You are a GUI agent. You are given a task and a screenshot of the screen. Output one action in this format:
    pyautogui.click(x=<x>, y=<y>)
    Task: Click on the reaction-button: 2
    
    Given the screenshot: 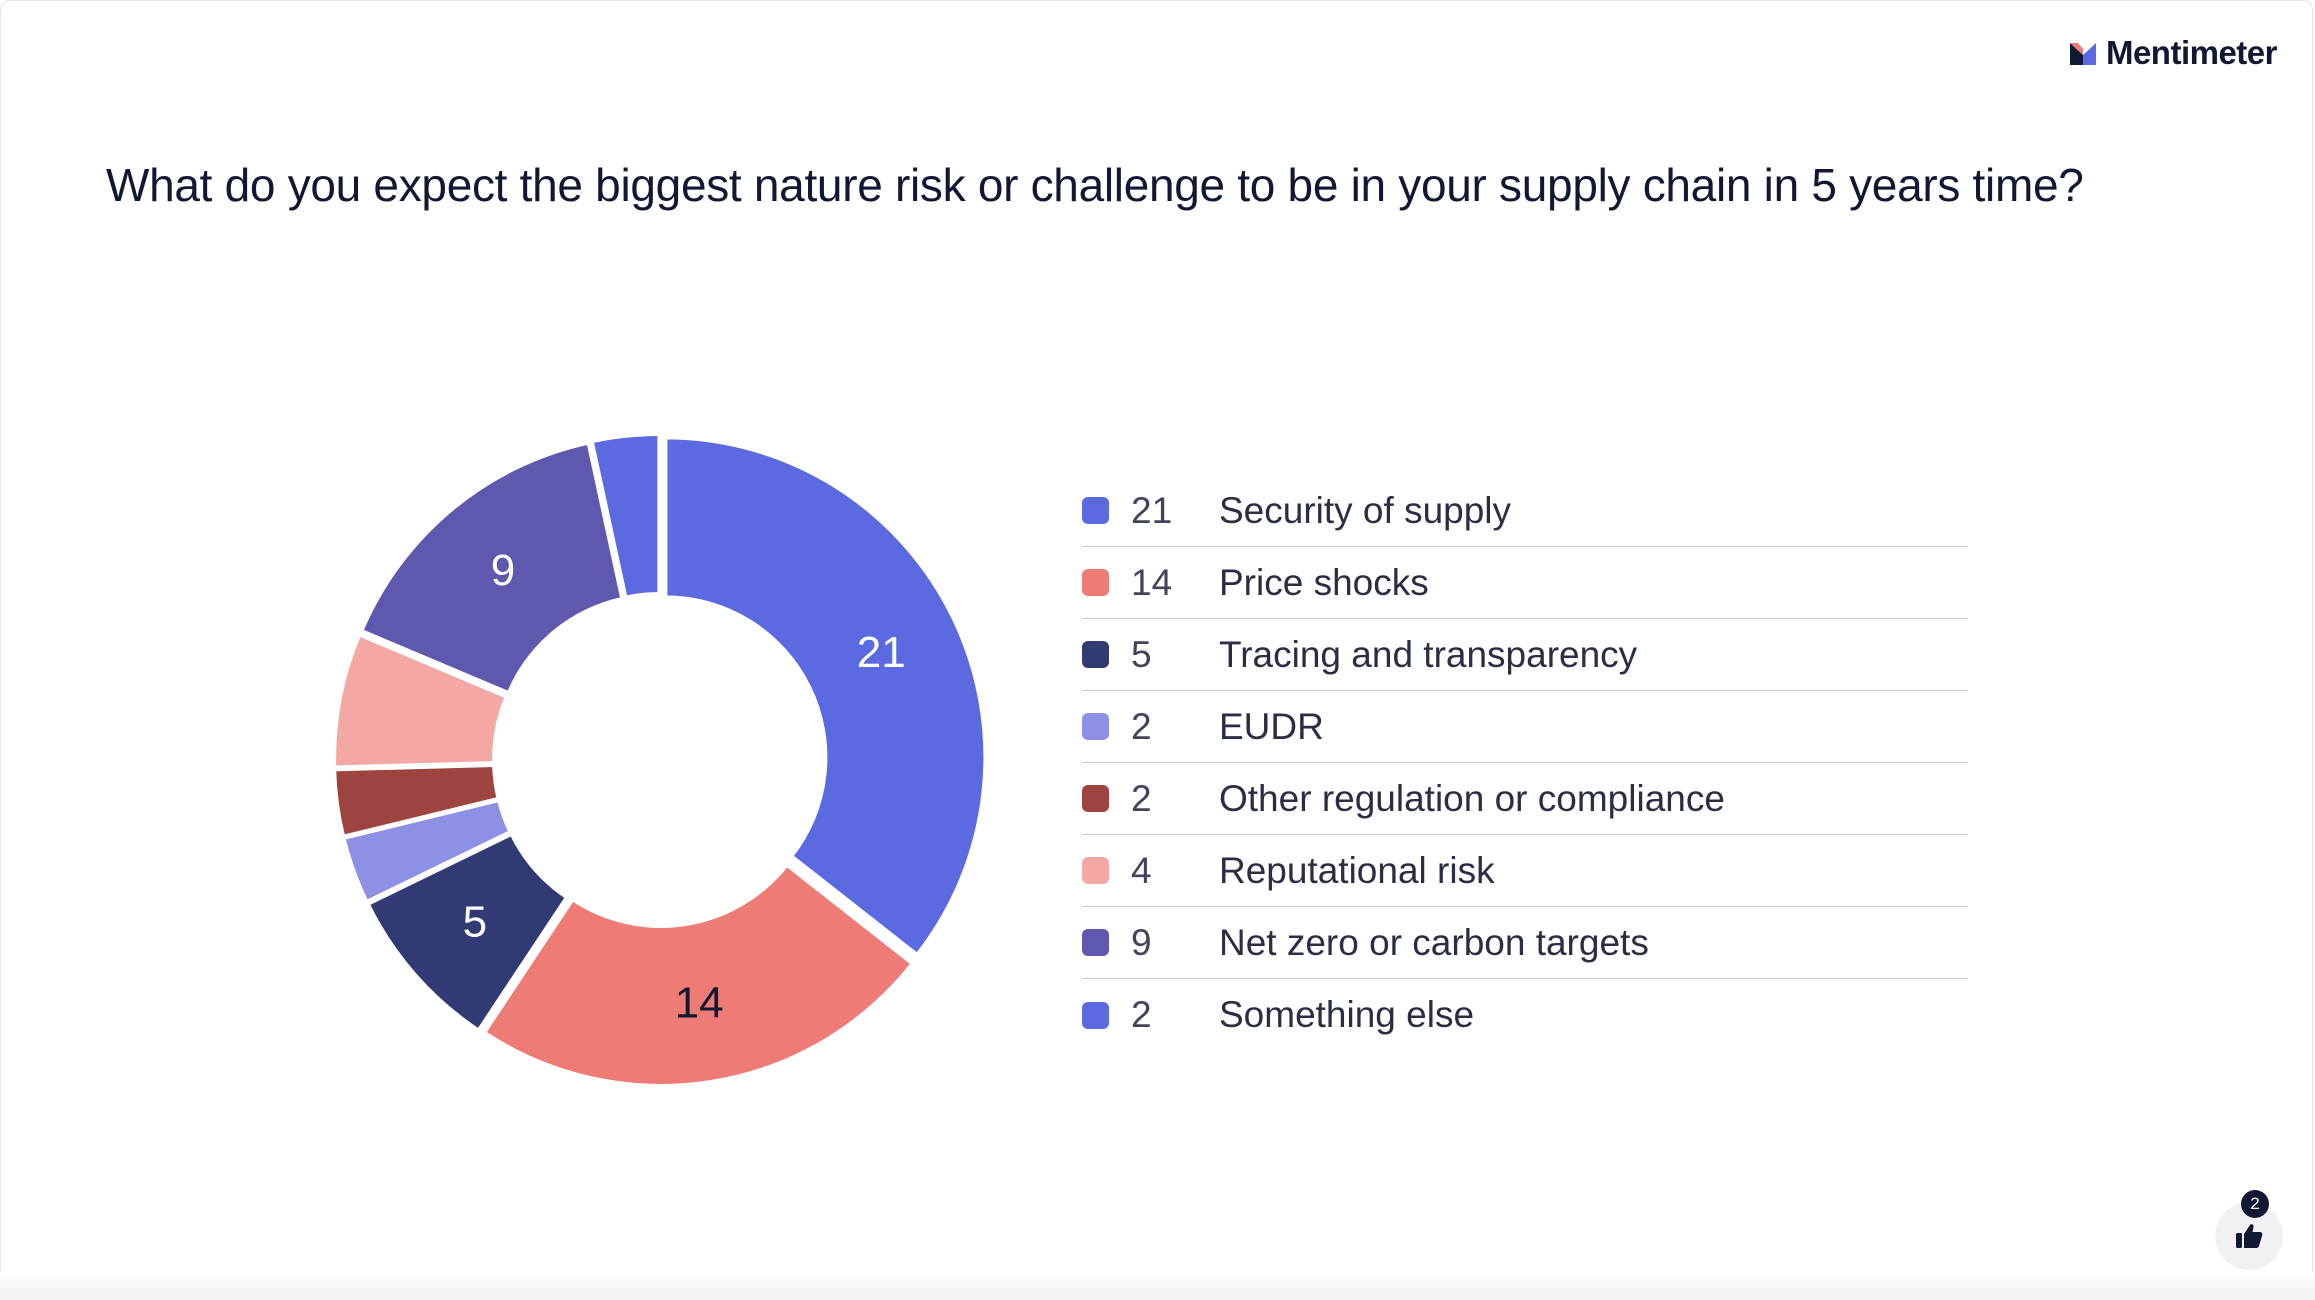 What is the action you would take?
    pyautogui.click(x=2249, y=1230)
    